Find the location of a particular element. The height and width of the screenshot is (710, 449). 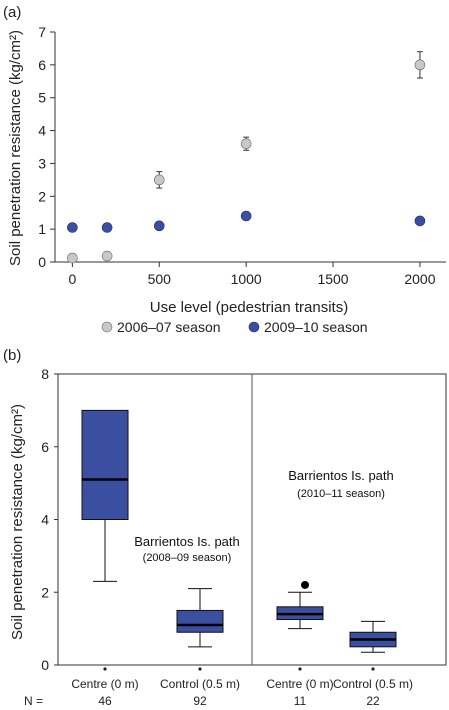

panel-a-y-tick-label: 3 is located at coordinates (42, 163).